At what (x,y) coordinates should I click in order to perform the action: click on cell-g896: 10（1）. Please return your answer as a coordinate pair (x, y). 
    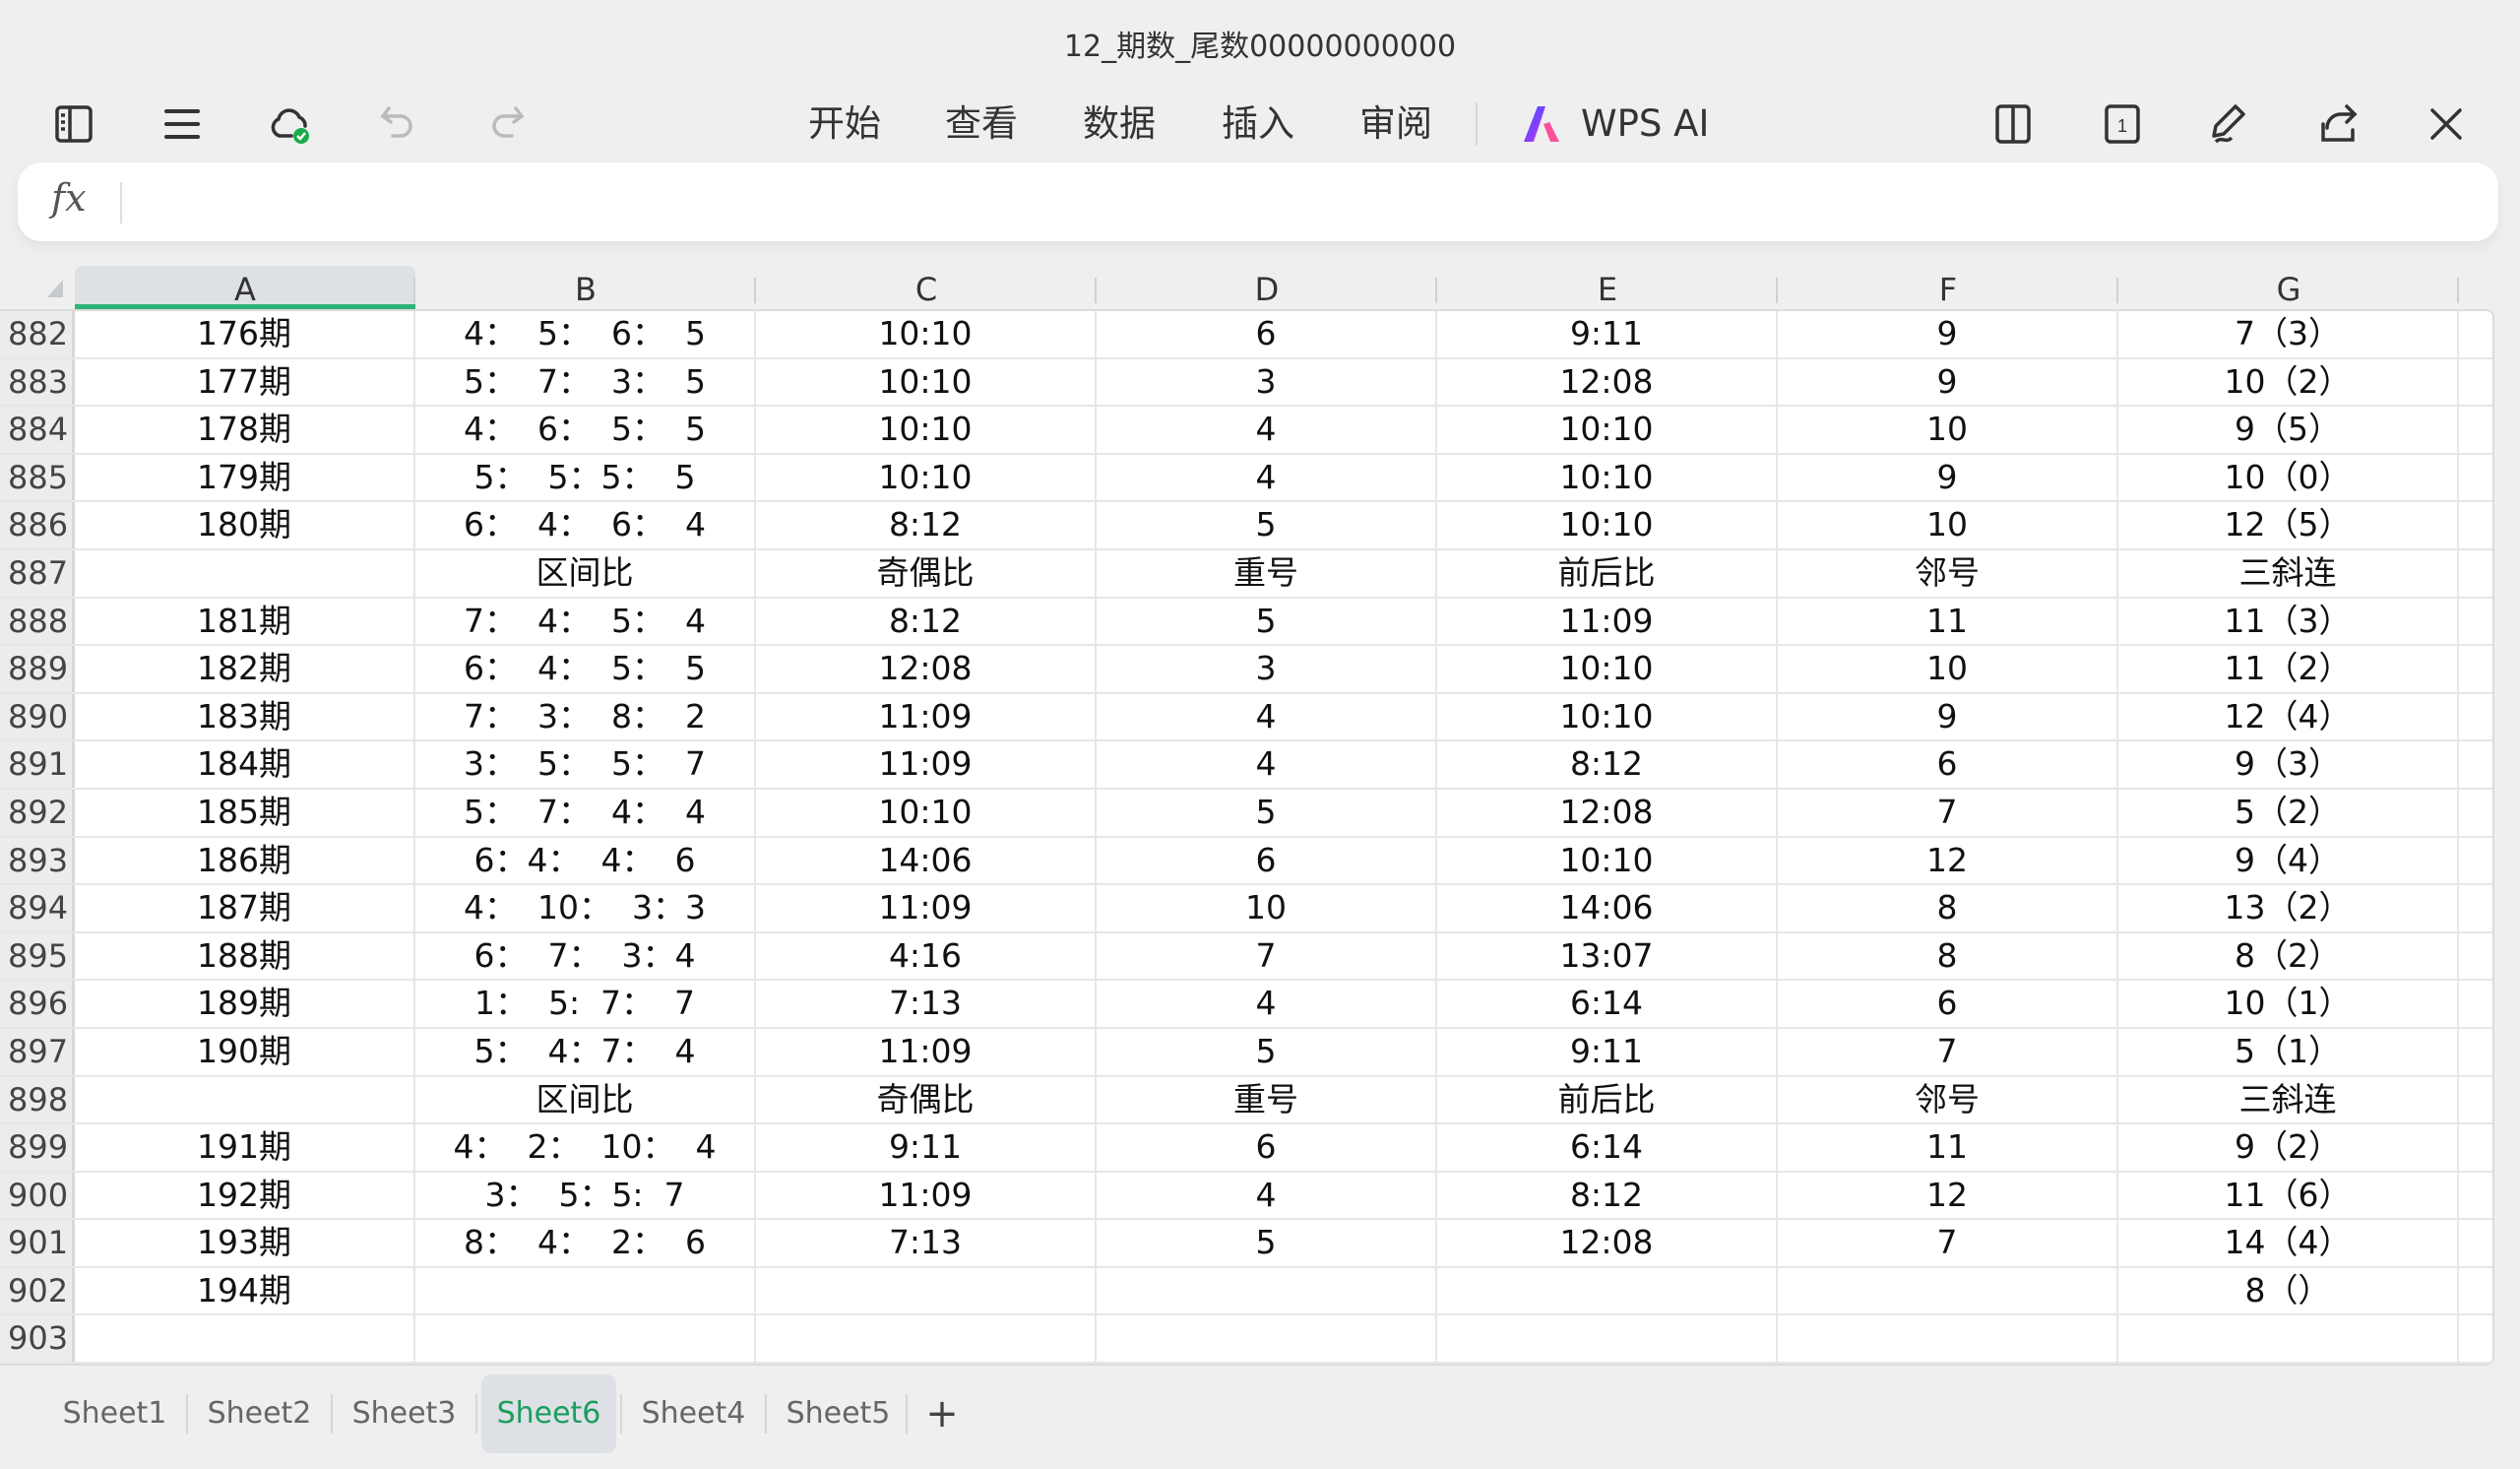
    Looking at the image, I should click on (2288, 1004).